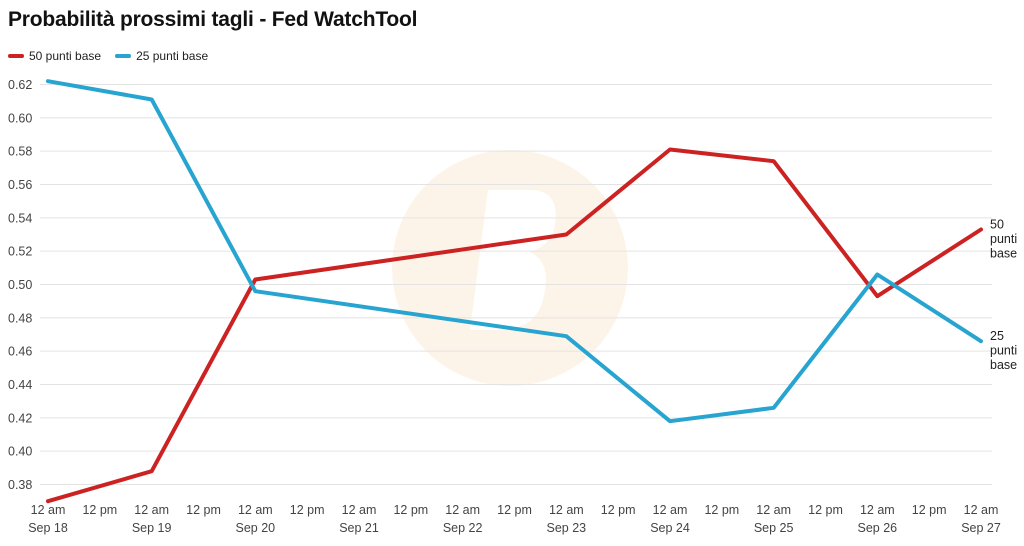  What do you see at coordinates (981, 528) in the screenshot?
I see `x-tick-date: Sep 27` at bounding box center [981, 528].